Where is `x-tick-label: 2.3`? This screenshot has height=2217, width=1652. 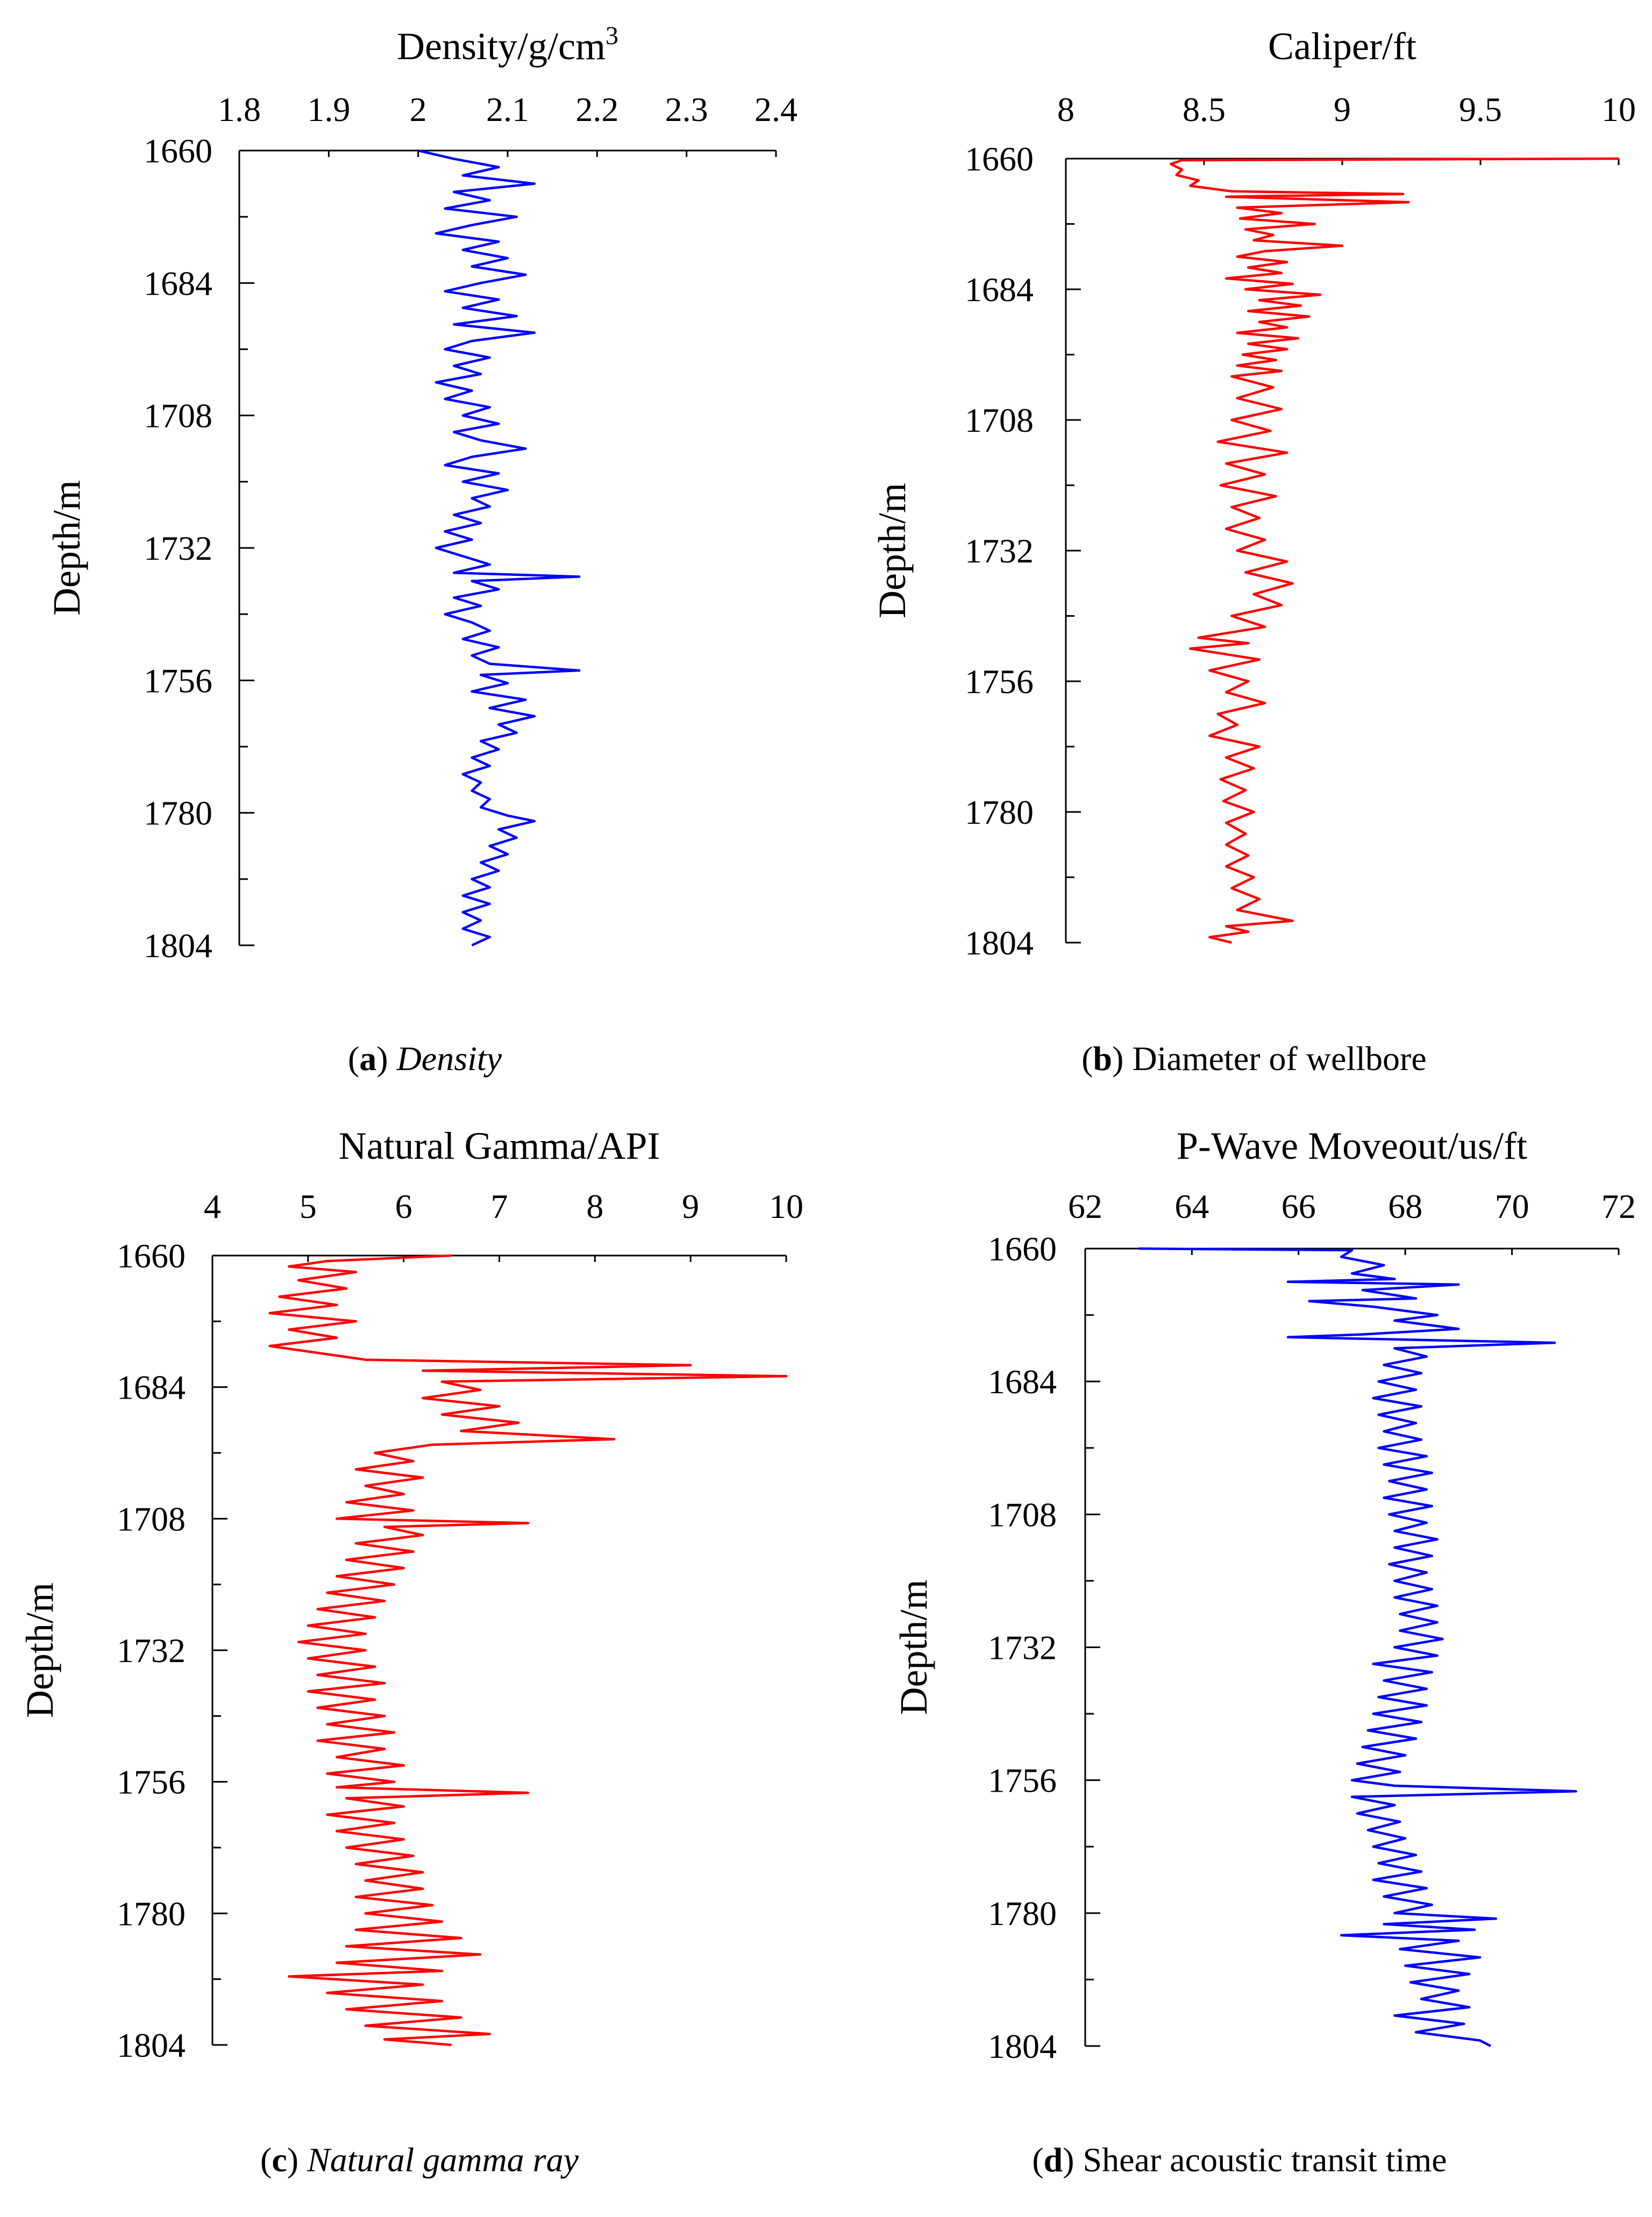 x-tick-label: 2.3 is located at coordinates (686, 109).